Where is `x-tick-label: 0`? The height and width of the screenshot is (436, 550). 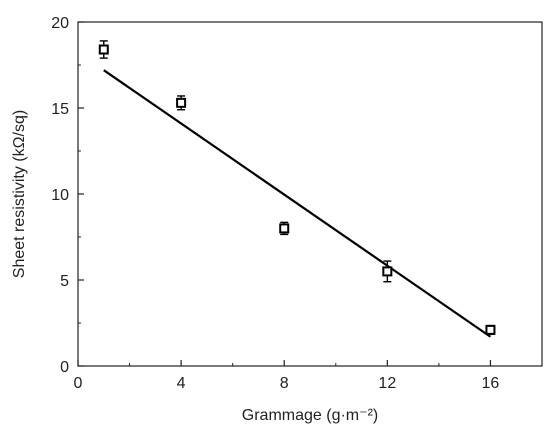
x-tick-label: 0 is located at coordinates (78, 383).